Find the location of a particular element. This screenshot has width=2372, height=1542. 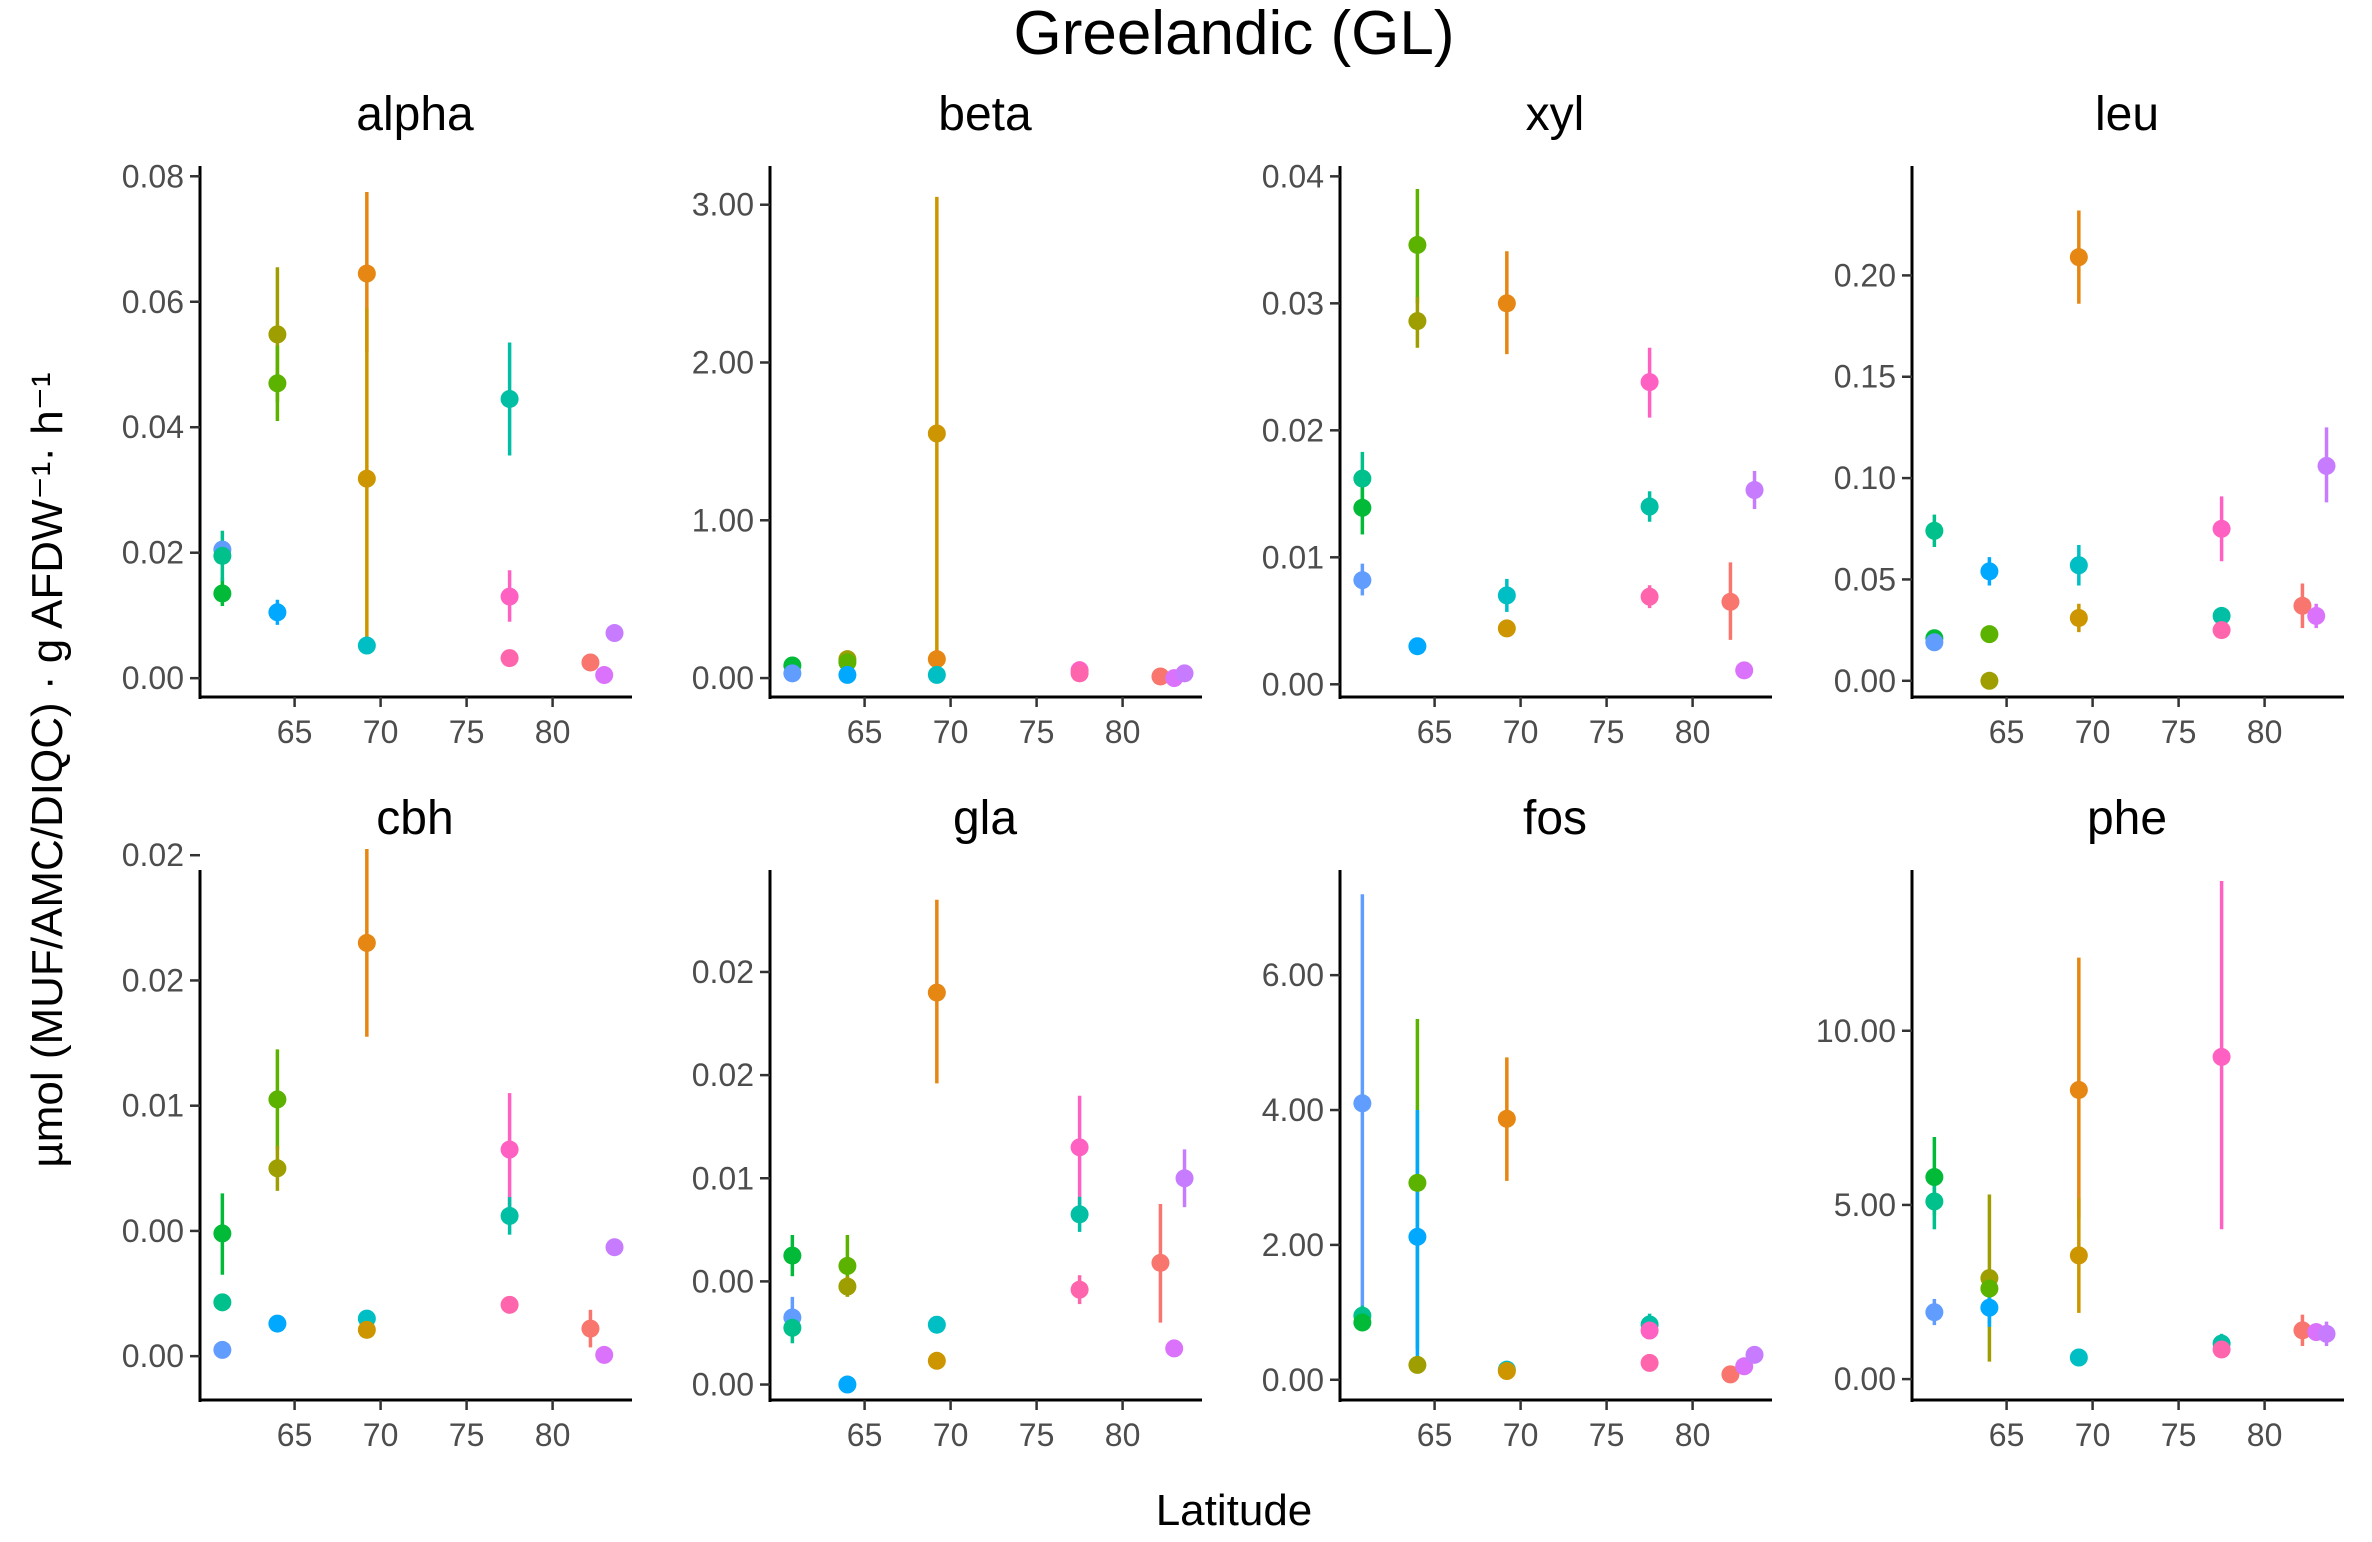

y-tick-label: 0.08 is located at coordinates (153, 176).